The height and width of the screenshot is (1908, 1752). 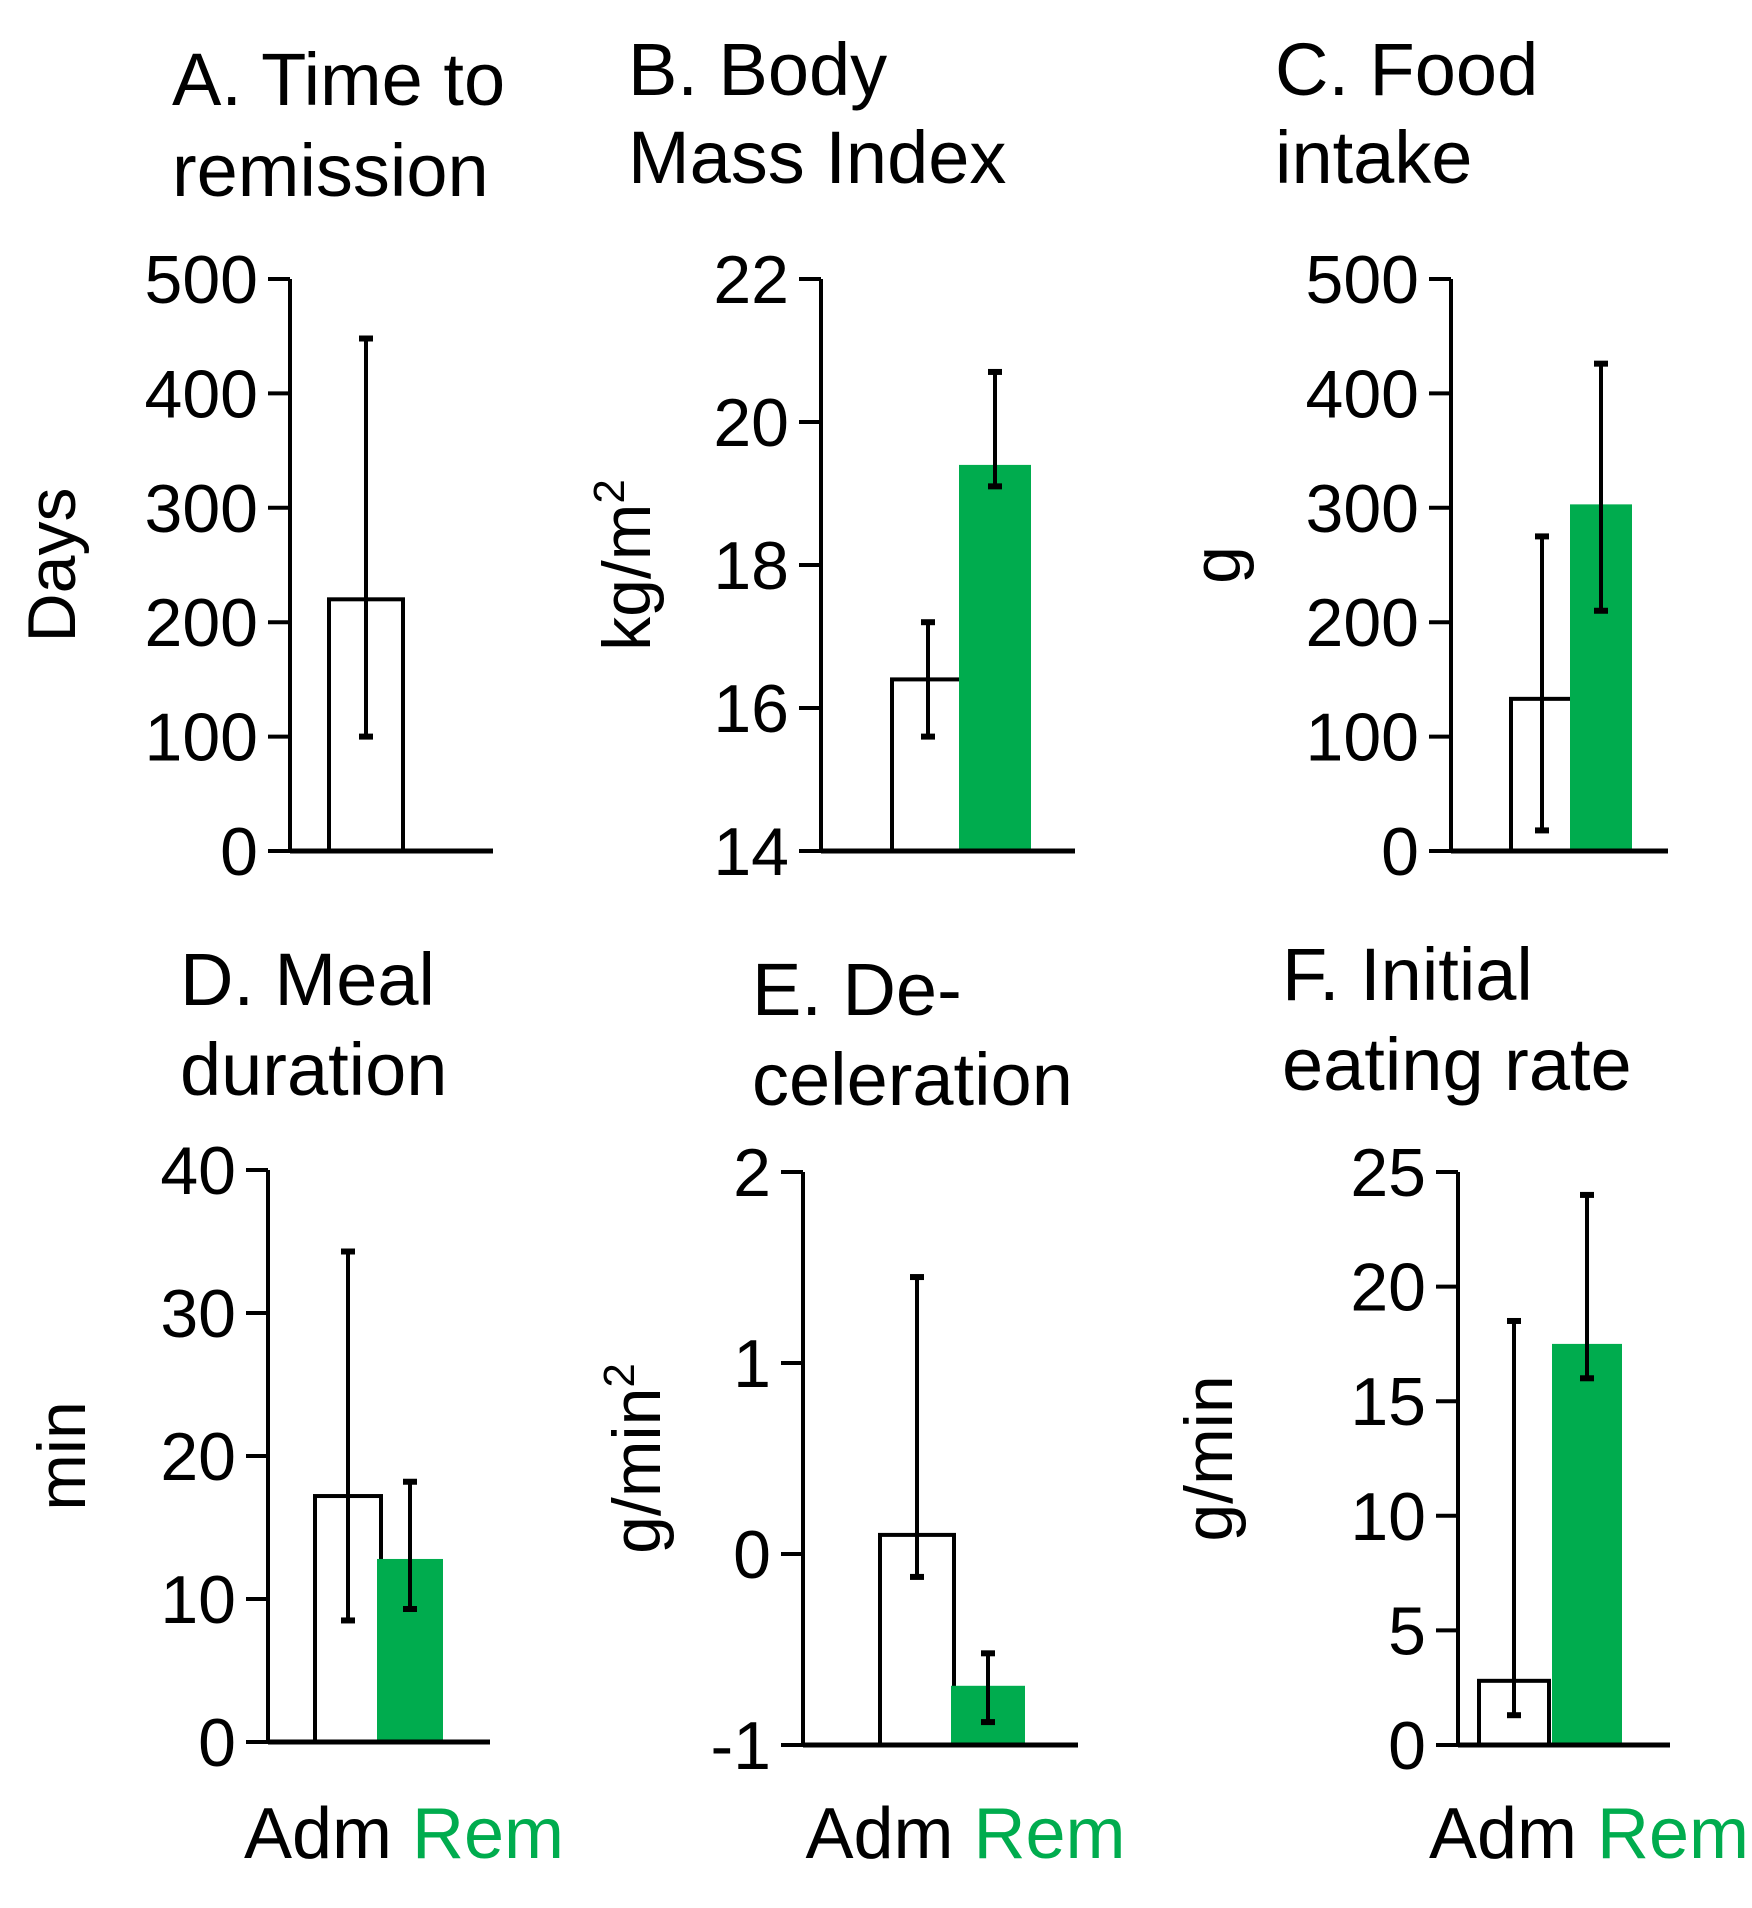 What do you see at coordinates (1407, 974) in the screenshot?
I see `panel-title: F. Initial` at bounding box center [1407, 974].